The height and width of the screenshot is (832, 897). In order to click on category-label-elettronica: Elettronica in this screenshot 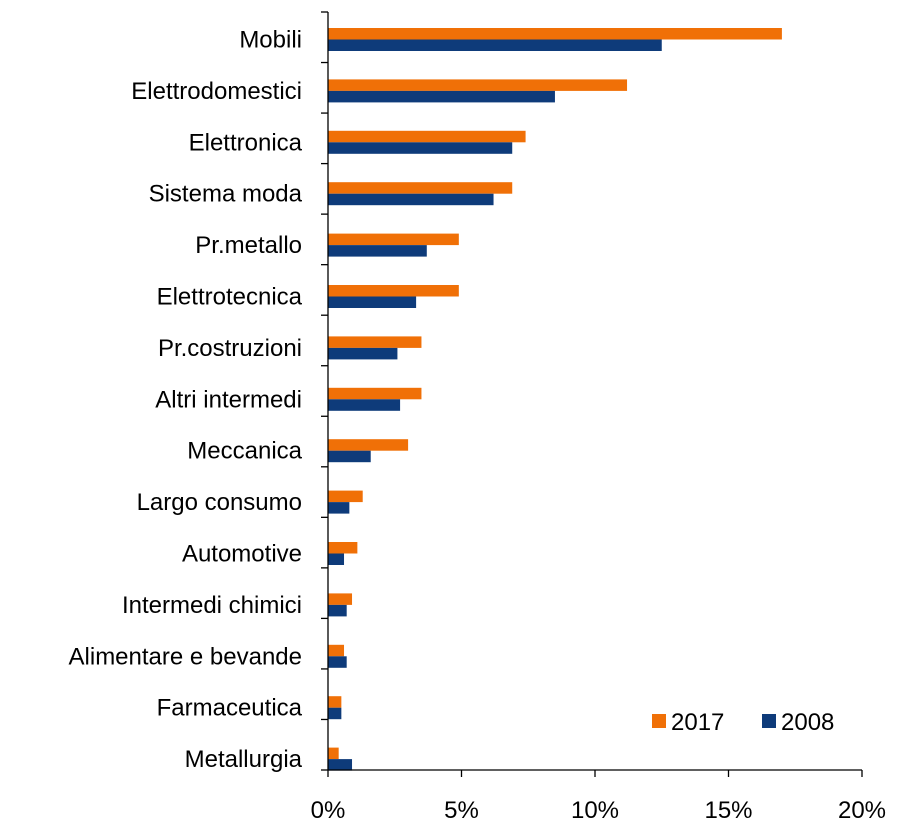, I will do `click(246, 142)`.